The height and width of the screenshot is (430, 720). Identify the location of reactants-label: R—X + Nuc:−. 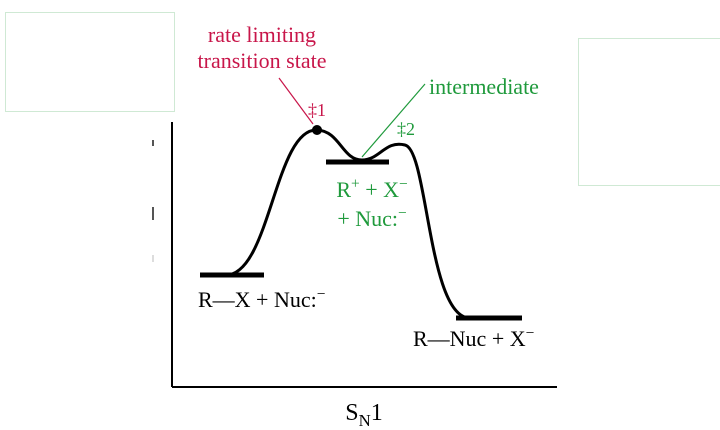
(262, 298).